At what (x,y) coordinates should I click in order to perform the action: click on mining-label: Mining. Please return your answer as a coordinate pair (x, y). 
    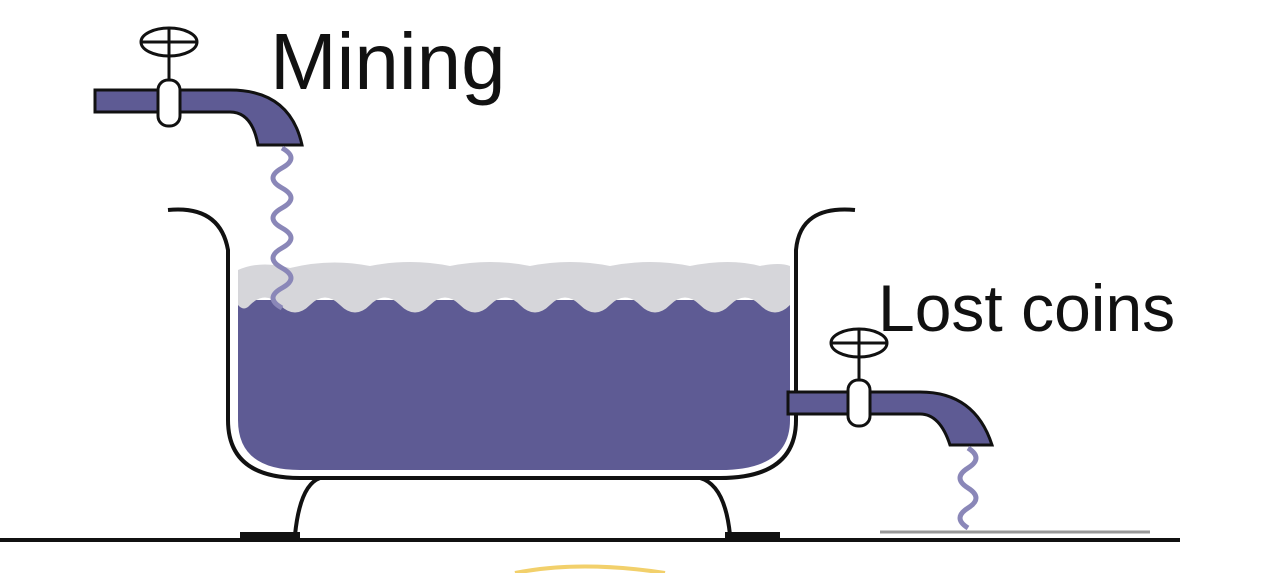
    Looking at the image, I should click on (388, 61).